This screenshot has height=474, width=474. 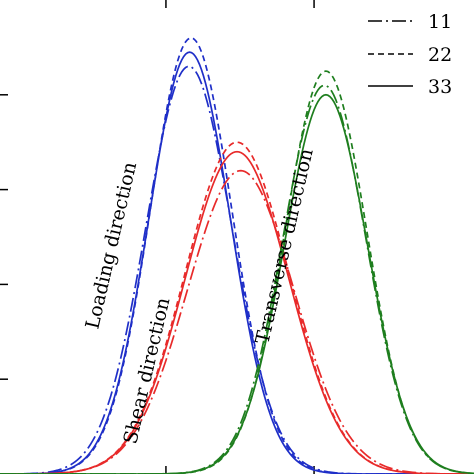 What do you see at coordinates (440, 87) in the screenshot?
I see `legend-label-33: 33` at bounding box center [440, 87].